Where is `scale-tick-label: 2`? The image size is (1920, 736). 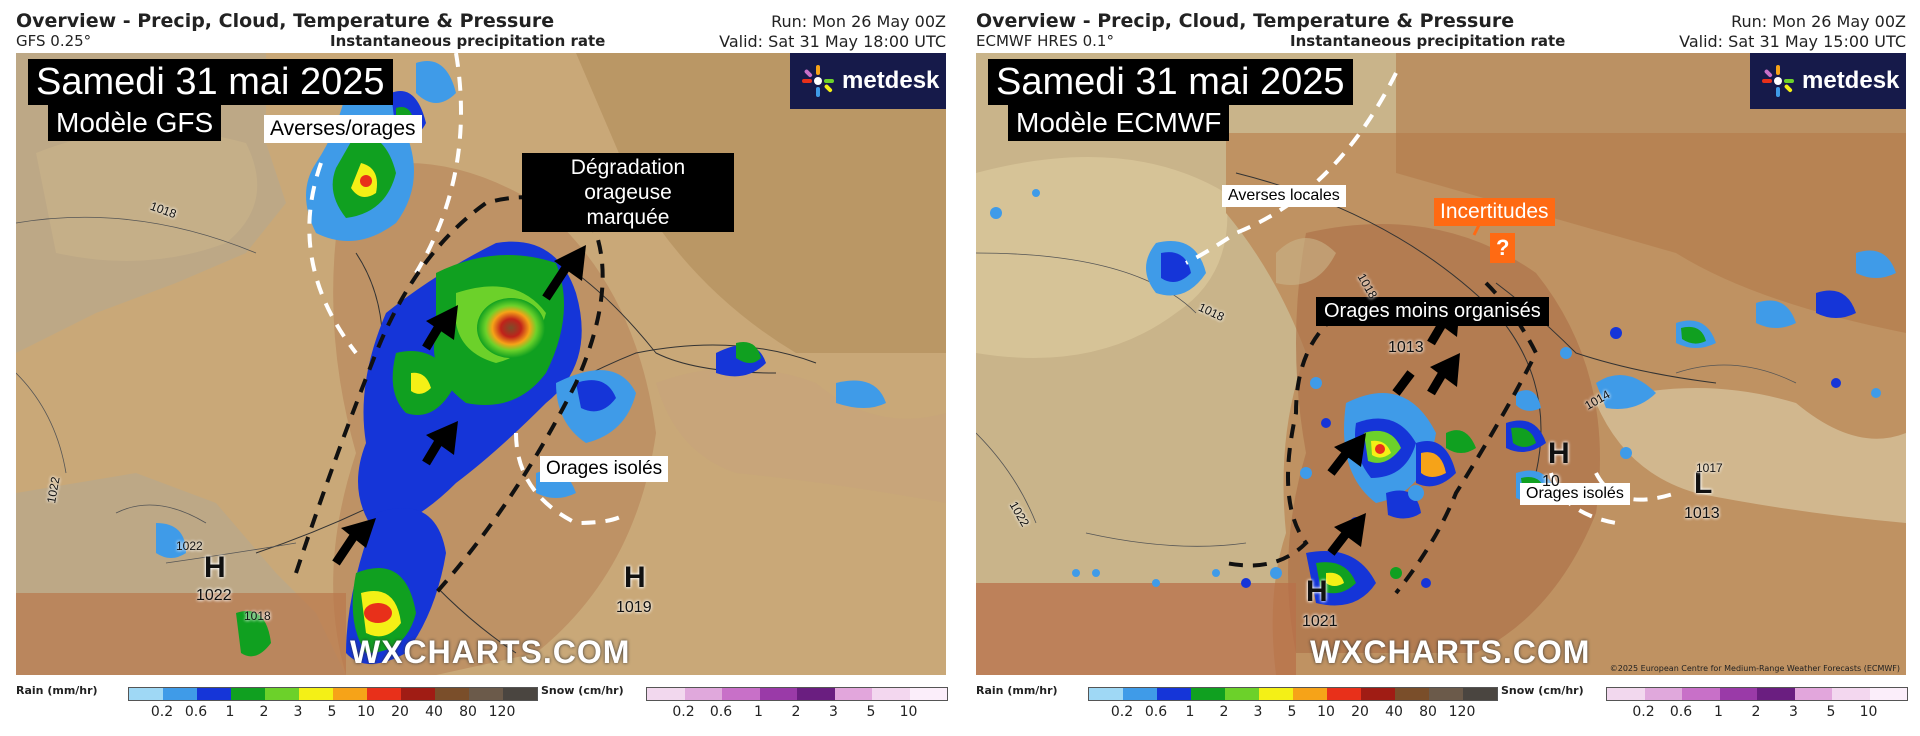 scale-tick-label: 2 is located at coordinates (264, 712).